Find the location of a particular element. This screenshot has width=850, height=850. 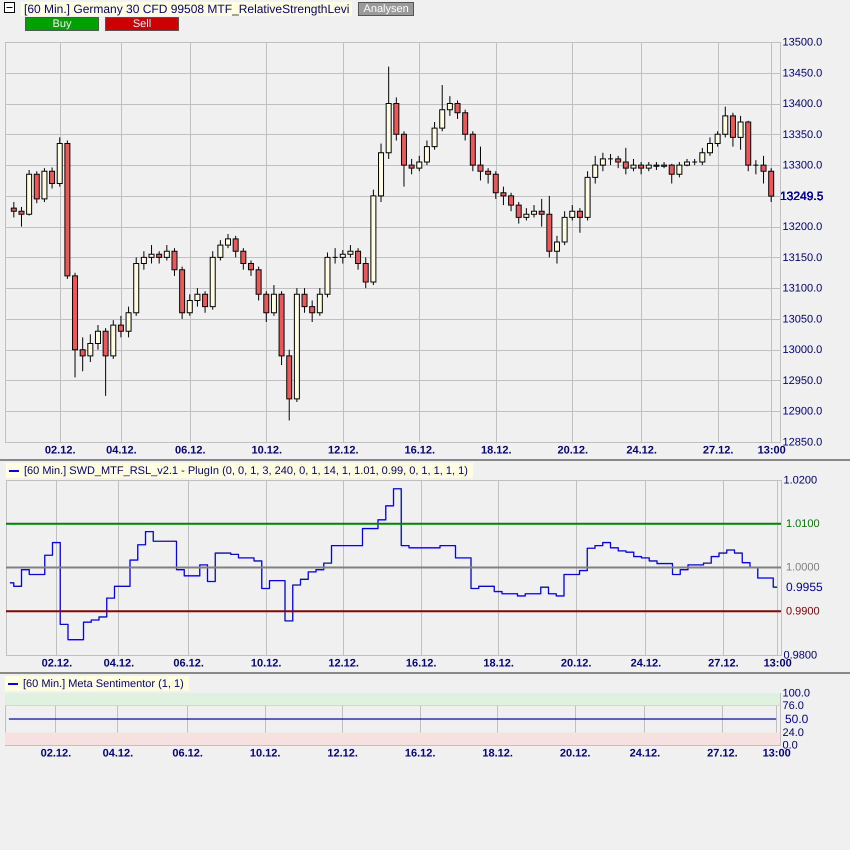

text: 0.9955 is located at coordinates (805, 587).